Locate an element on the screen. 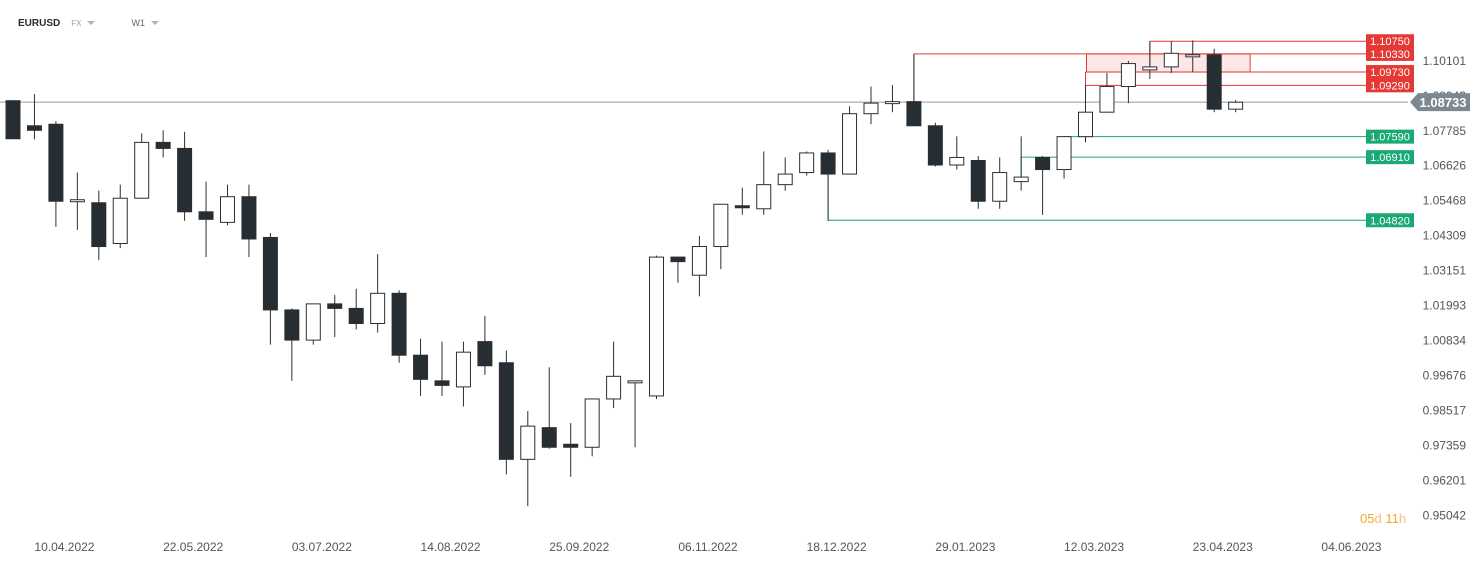  resistance-level-label: 1.09290 is located at coordinates (1390, 86).